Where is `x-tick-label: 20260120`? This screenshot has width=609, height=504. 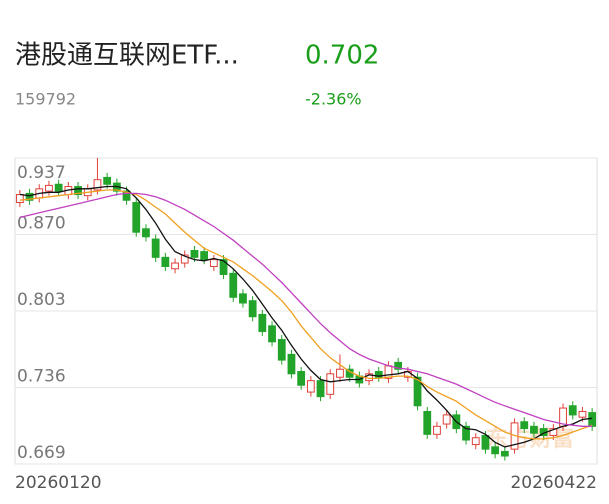
x-tick-label: 20260120 is located at coordinates (58, 483).